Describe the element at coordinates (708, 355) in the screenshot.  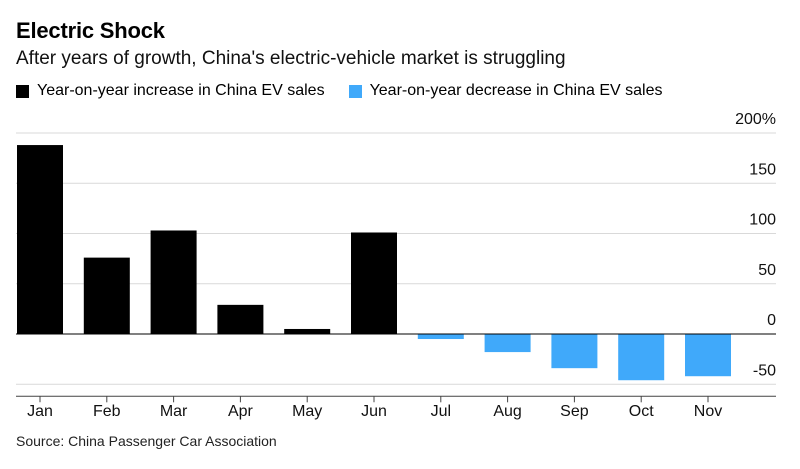
I see `bar-nov` at that location.